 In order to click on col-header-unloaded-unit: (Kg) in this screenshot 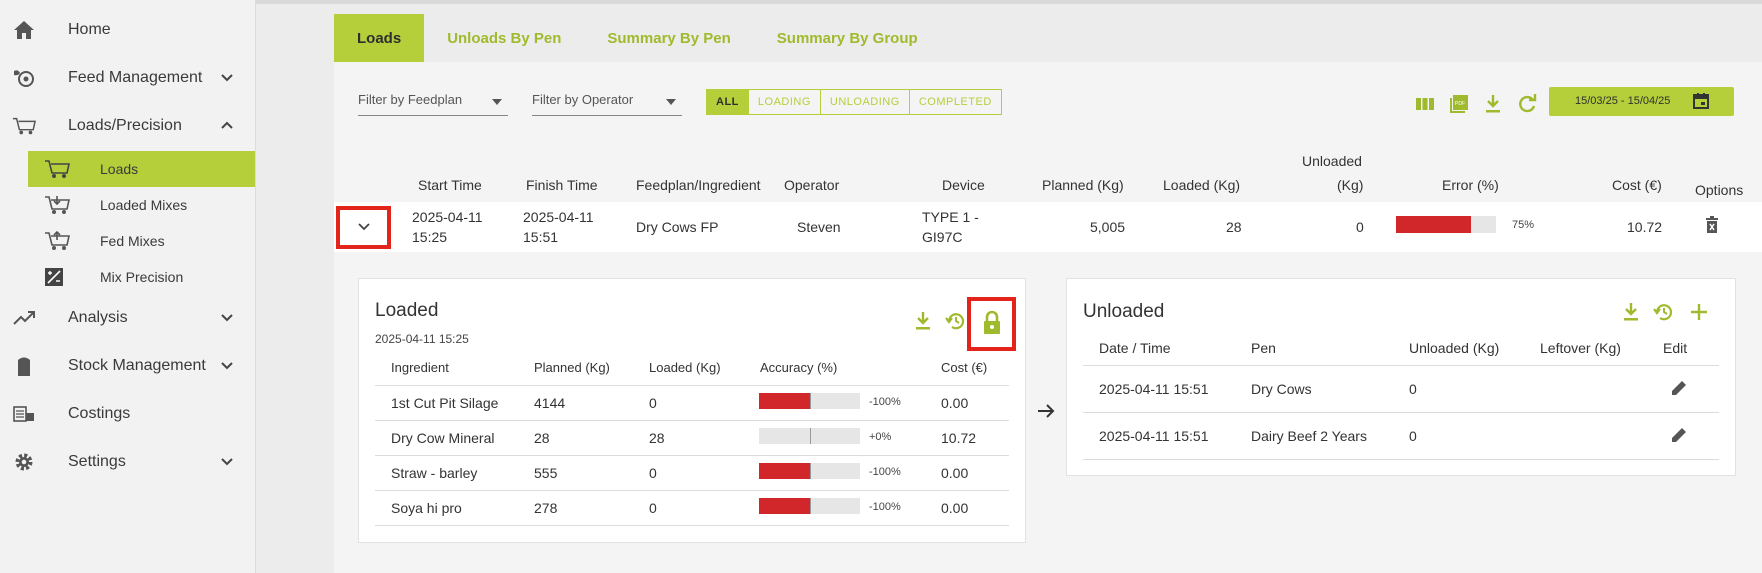, I will do `click(1350, 185)`.